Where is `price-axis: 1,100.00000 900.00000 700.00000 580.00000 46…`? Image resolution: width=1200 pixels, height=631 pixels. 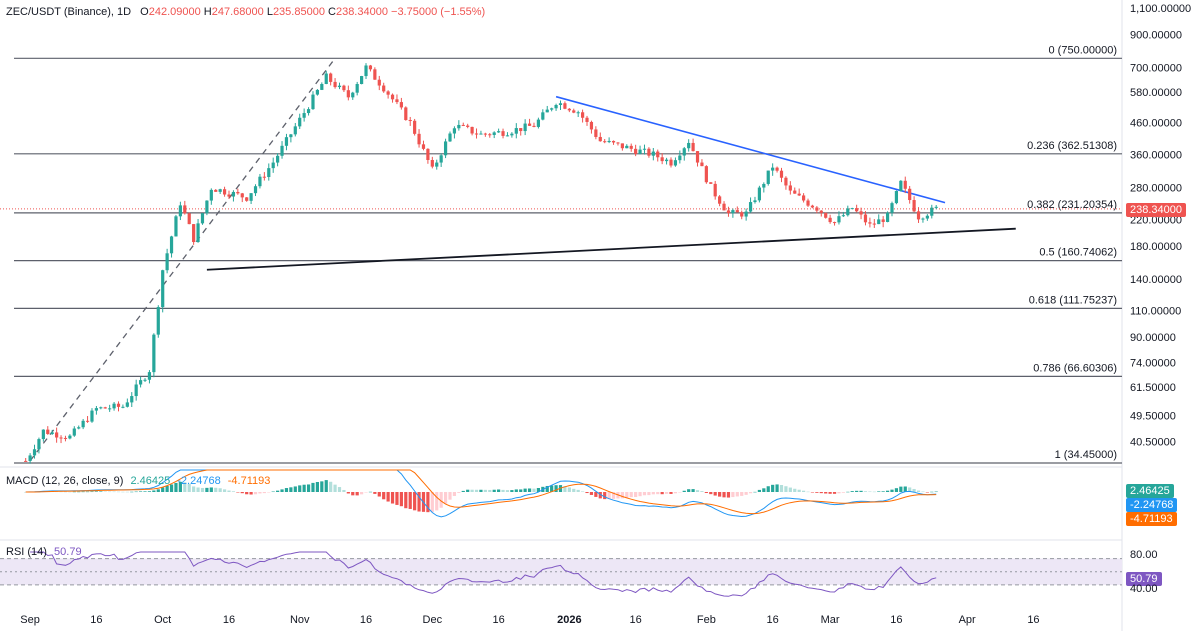
price-axis: 1,100.00000 900.00000 700.00000 580.00000 46… is located at coordinates (1160, 226).